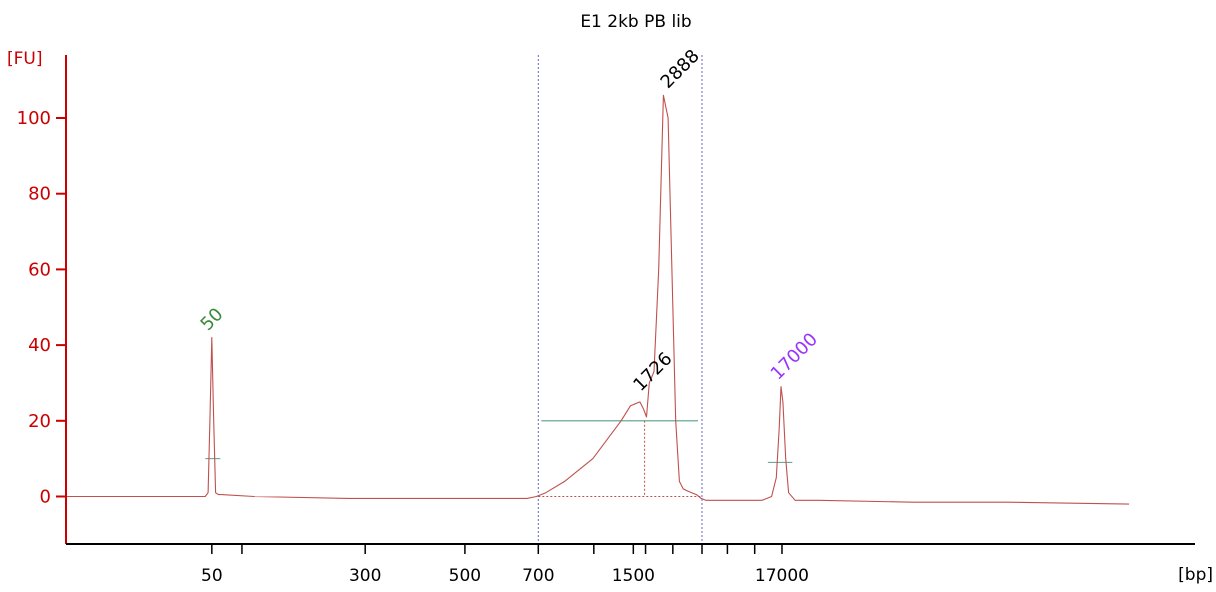 This screenshot has width=1216, height=592. What do you see at coordinates (212, 319) in the screenshot?
I see `peak-label-50: 50` at bounding box center [212, 319].